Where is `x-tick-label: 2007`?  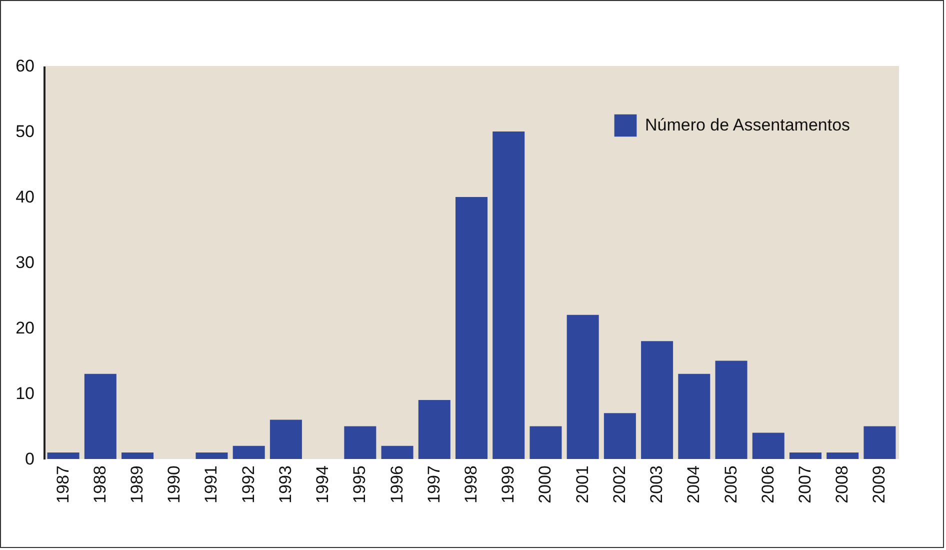
x-tick-label: 2007 is located at coordinates (804, 485).